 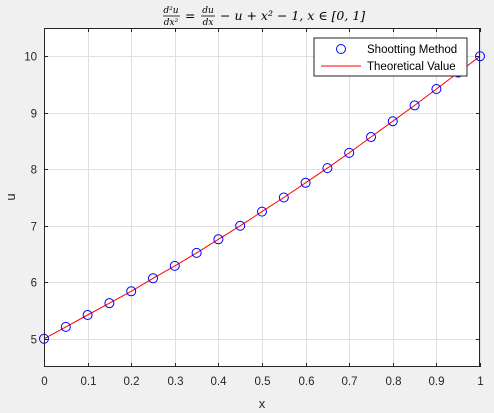 What do you see at coordinates (480, 382) in the screenshot?
I see `x-tick-label: 1` at bounding box center [480, 382].